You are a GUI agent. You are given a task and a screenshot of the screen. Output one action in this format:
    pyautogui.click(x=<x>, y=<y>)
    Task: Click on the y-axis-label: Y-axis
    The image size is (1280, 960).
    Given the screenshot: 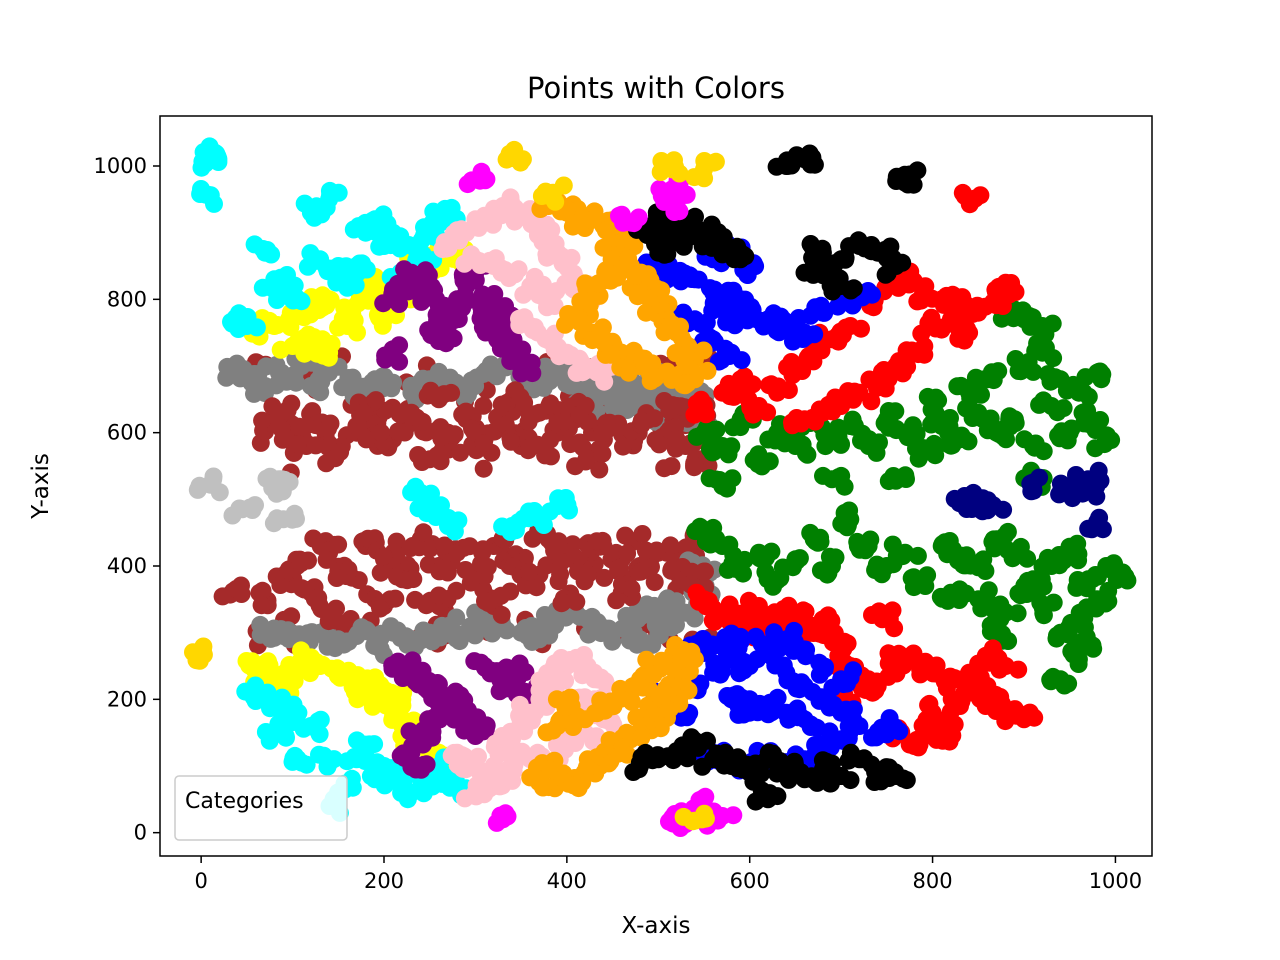 What is the action you would take?
    pyautogui.click(x=41, y=486)
    